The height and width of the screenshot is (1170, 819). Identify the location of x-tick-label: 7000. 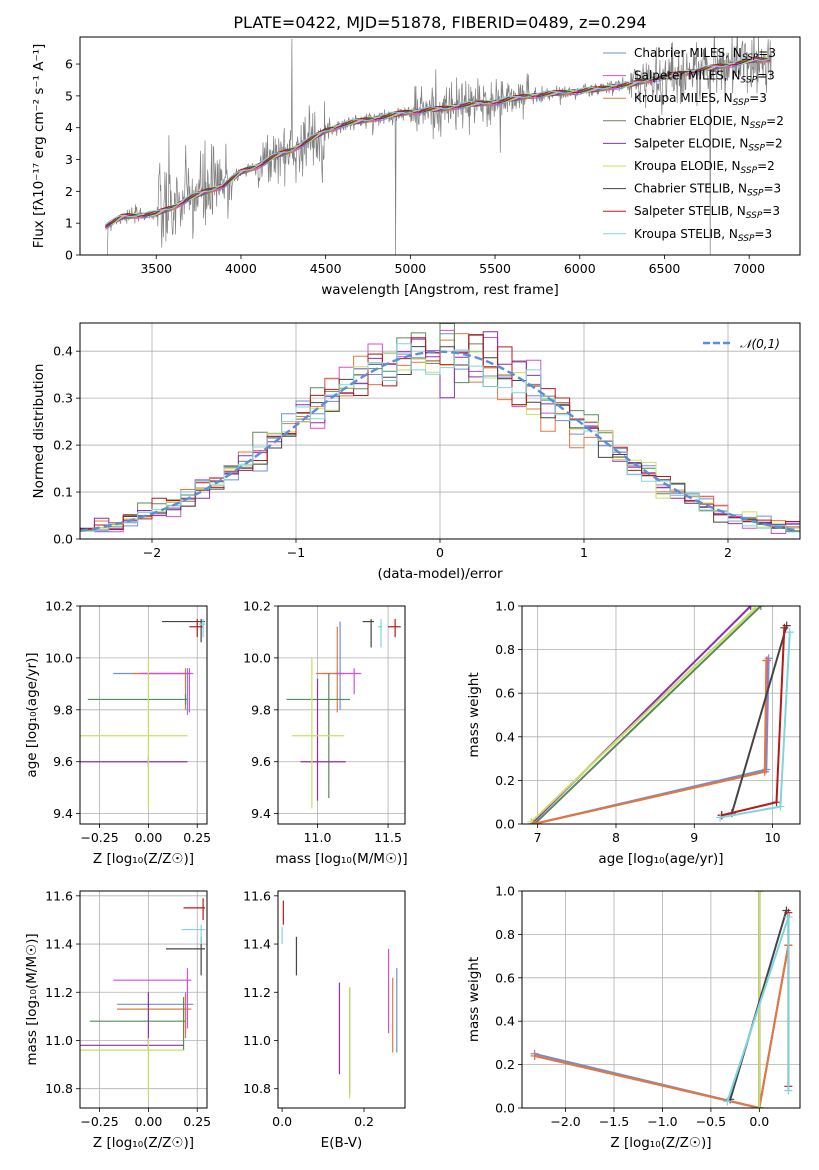
(749, 268).